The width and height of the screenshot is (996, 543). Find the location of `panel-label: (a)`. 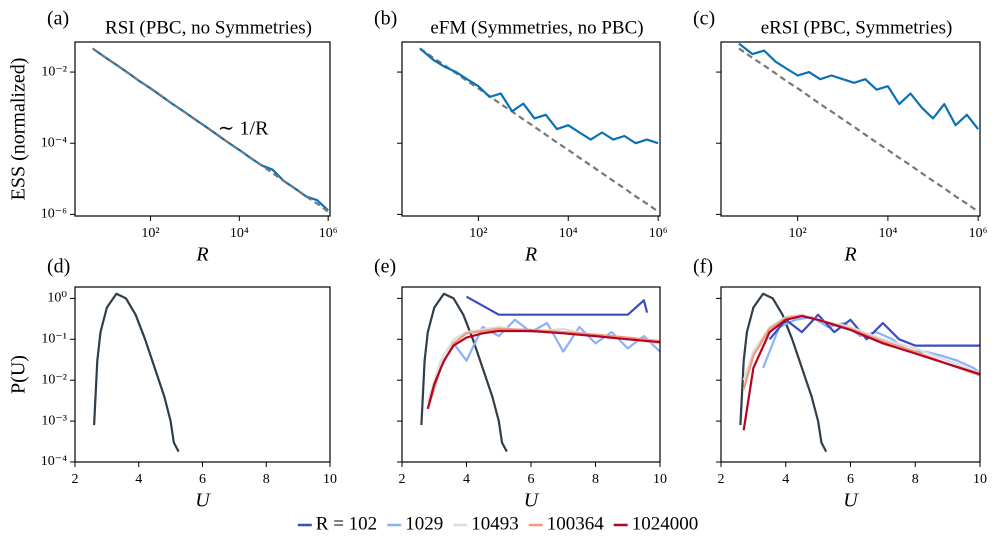

panel-label: (a) is located at coordinates (58, 19).